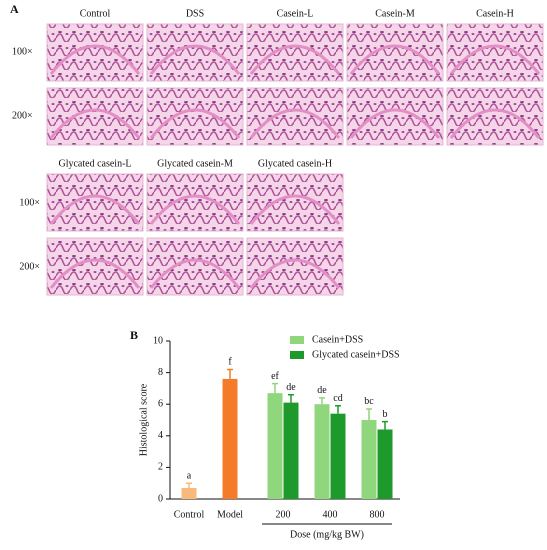 Image resolution: width=547 pixels, height=550 pixels. Describe the element at coordinates (160, 372) in the screenshot. I see `y-tick-label: 8` at that location.